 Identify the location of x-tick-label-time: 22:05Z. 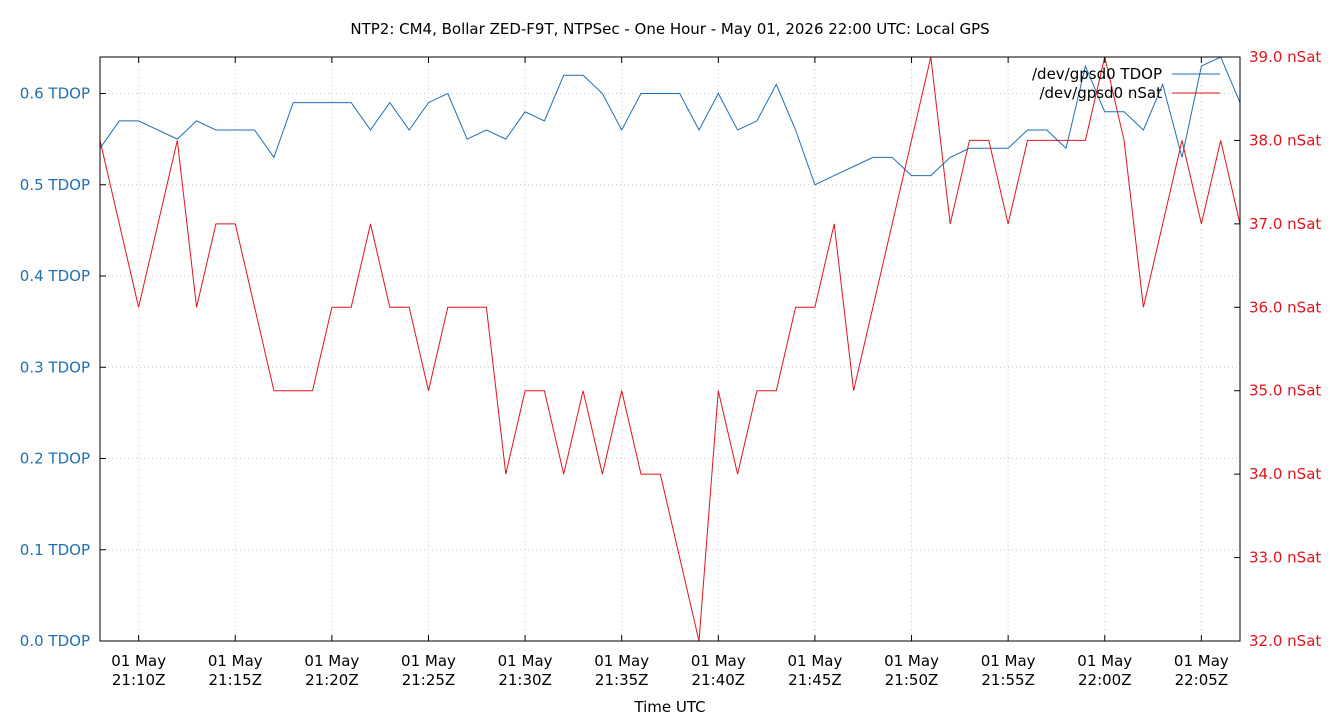
(1202, 680).